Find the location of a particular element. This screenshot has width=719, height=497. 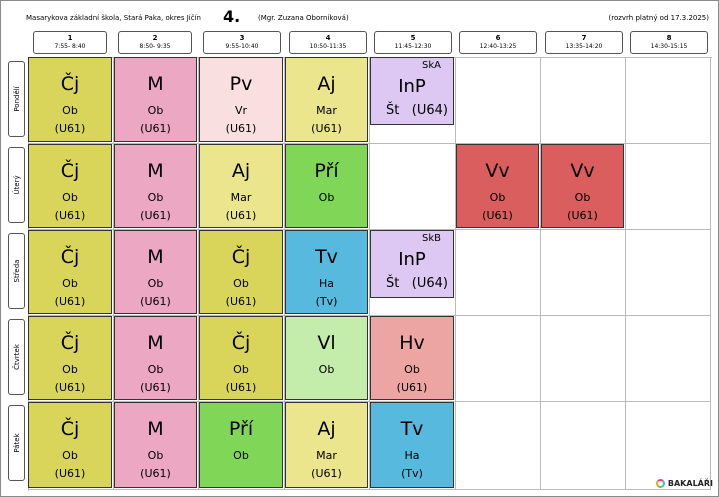

lesson-room: (Tv) is located at coordinates (412, 473).